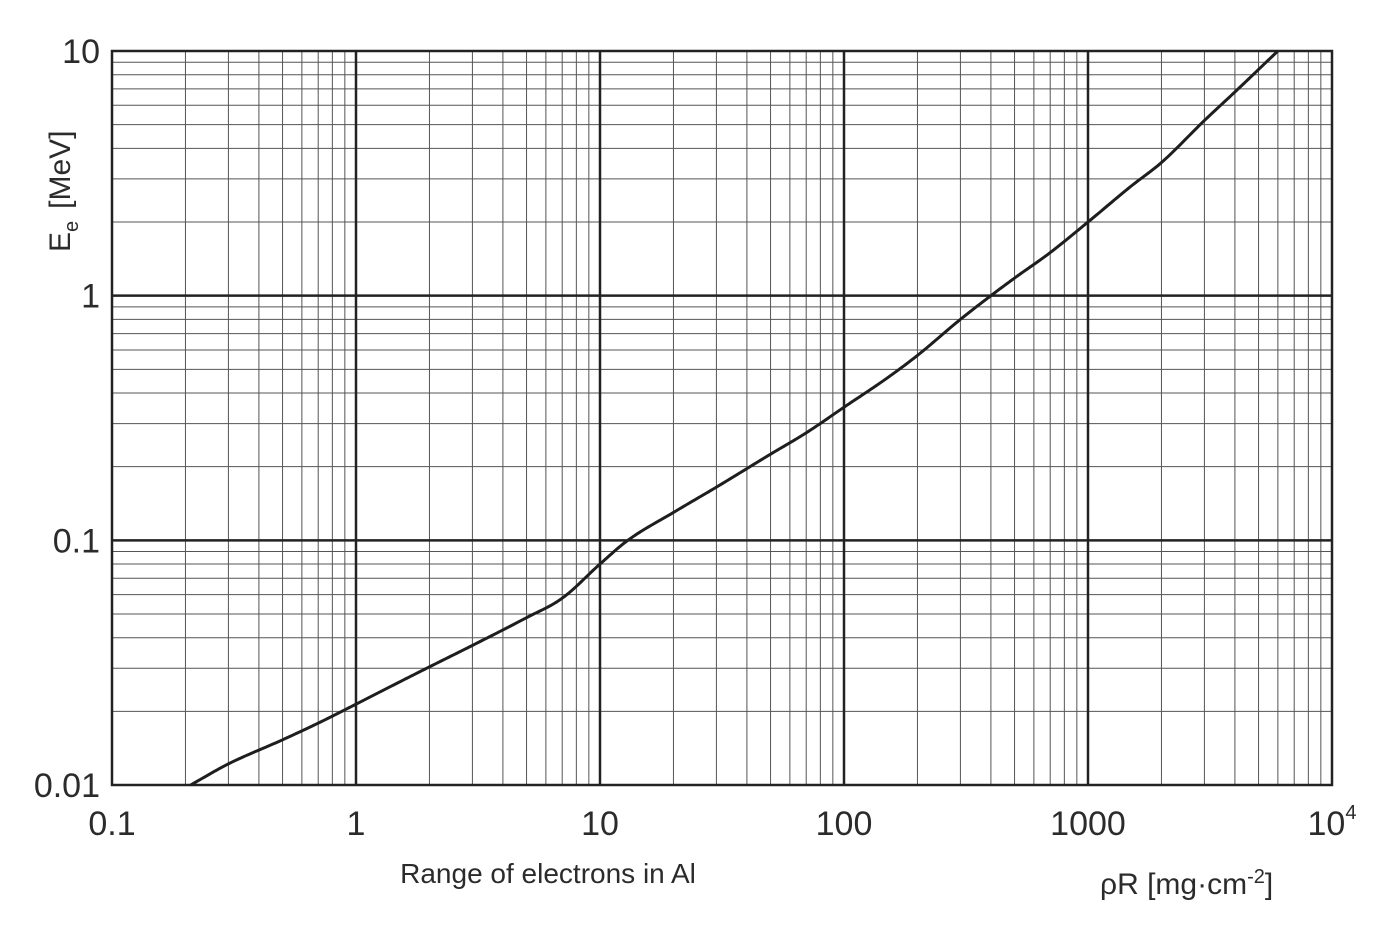  What do you see at coordinates (60, 170) in the screenshot?
I see `y-axis-unit: [MeV]` at bounding box center [60, 170].